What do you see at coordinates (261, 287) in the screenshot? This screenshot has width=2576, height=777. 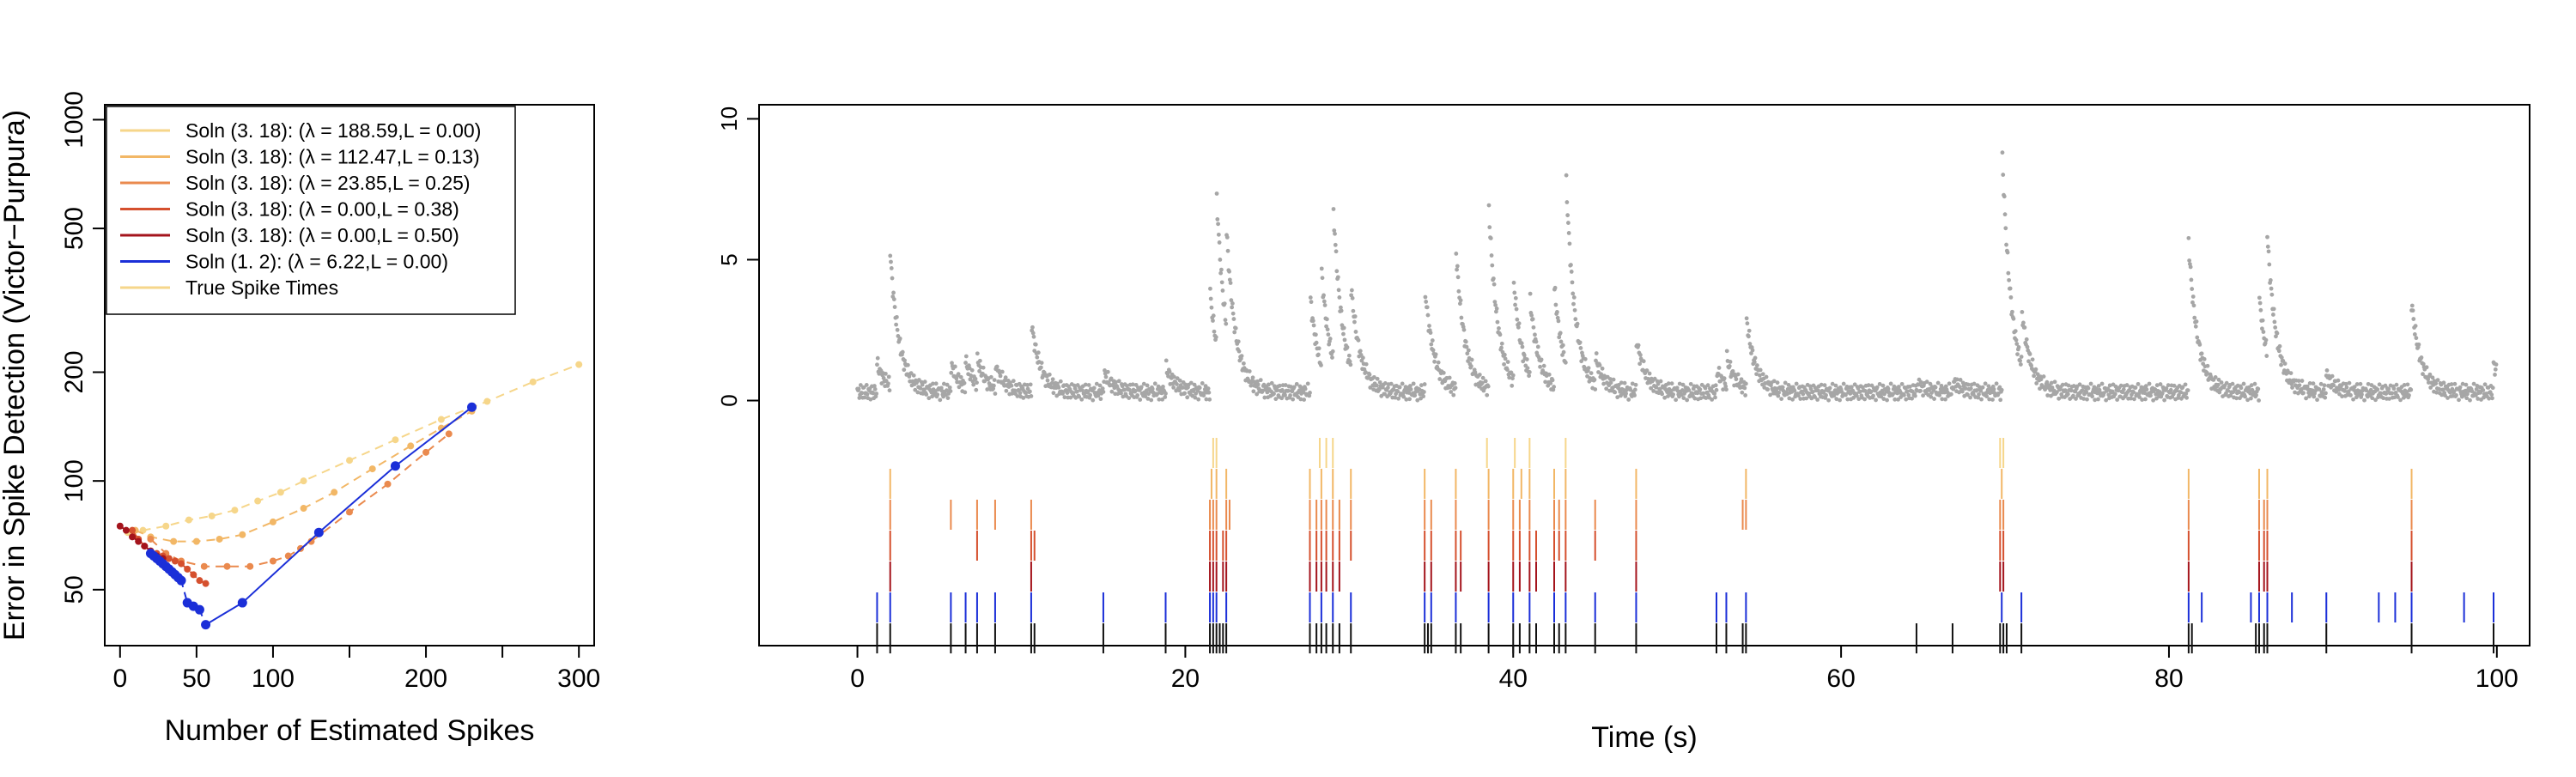 I see `legend-label: True Spike Times` at bounding box center [261, 287].